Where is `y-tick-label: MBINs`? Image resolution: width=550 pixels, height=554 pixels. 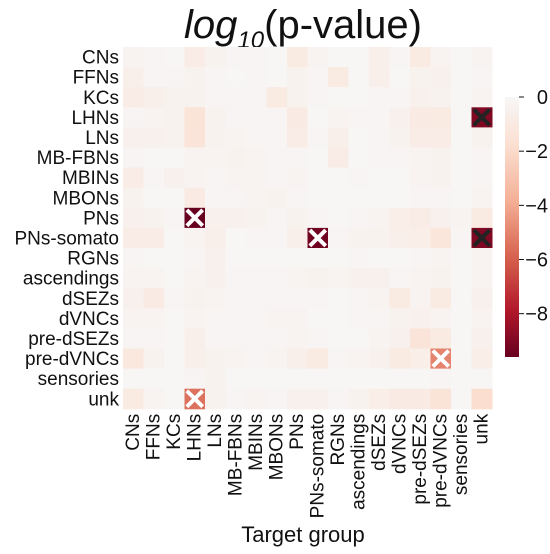 y-tick-label: MBINs is located at coordinates (90, 178).